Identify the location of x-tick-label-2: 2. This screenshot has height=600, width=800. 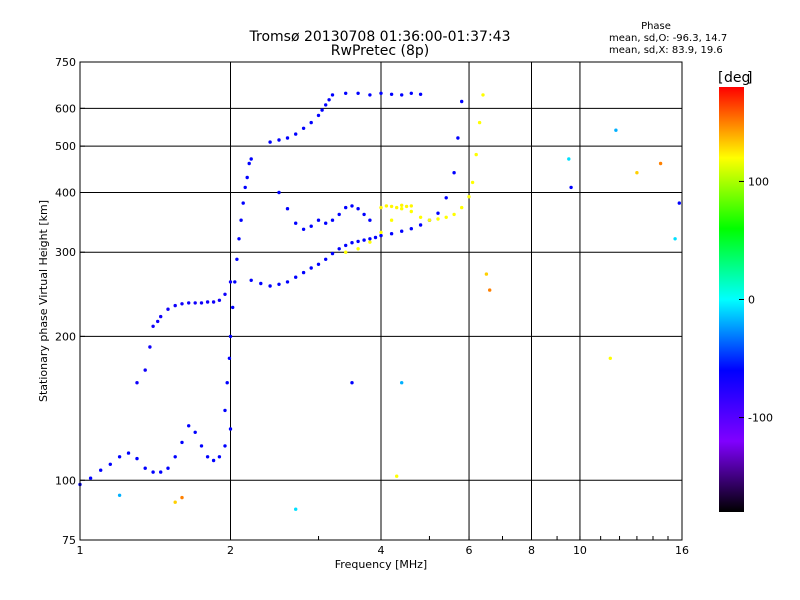
(230, 550).